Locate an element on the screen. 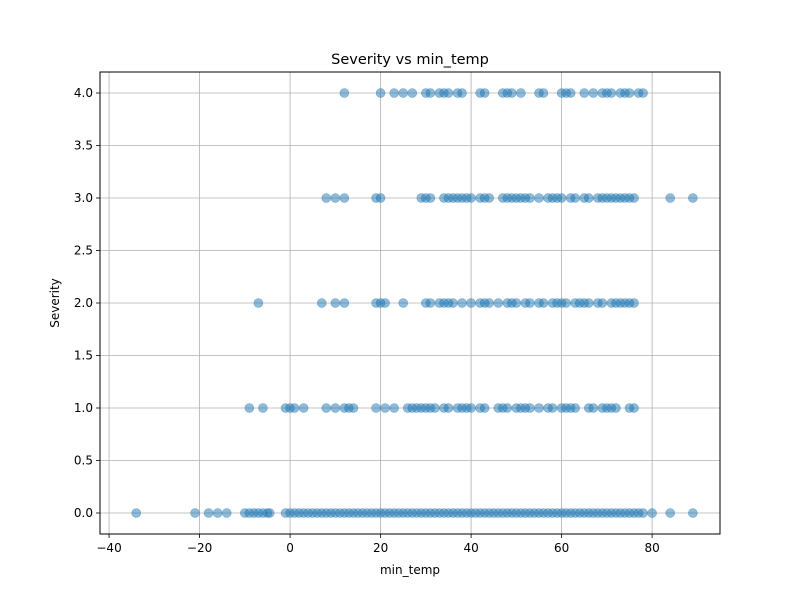  y-axis-label: Severity is located at coordinates (55, 303).